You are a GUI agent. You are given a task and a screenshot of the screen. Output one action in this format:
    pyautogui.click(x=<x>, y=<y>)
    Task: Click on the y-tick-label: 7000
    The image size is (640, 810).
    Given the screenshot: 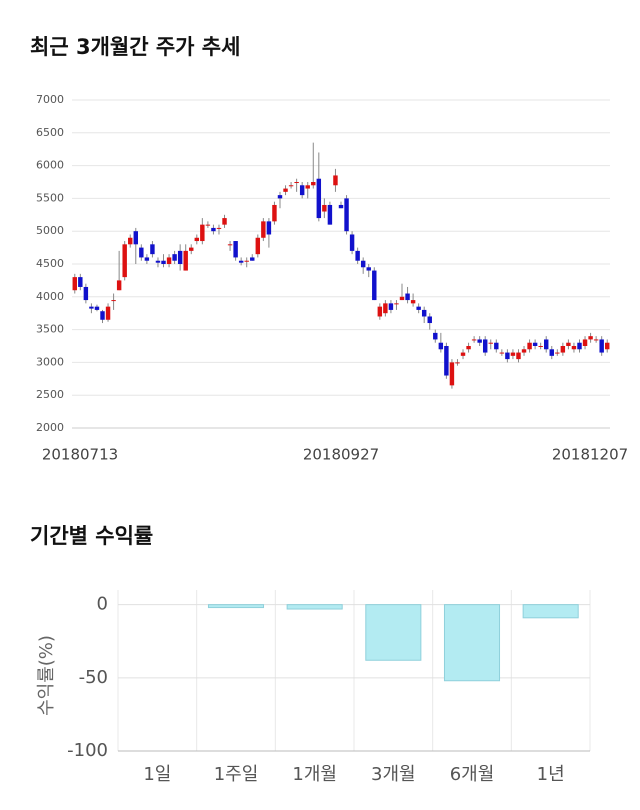 What is the action you would take?
    pyautogui.click(x=50, y=99)
    